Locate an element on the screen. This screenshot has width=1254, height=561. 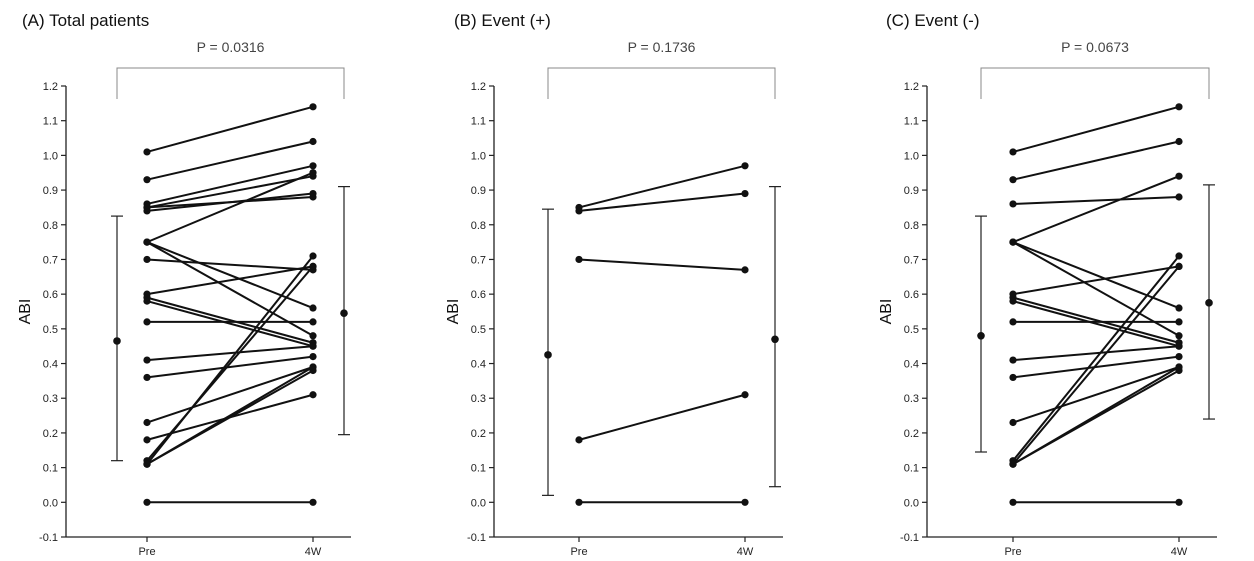
y-tick-label: 0.6 is located at coordinates (911, 295).